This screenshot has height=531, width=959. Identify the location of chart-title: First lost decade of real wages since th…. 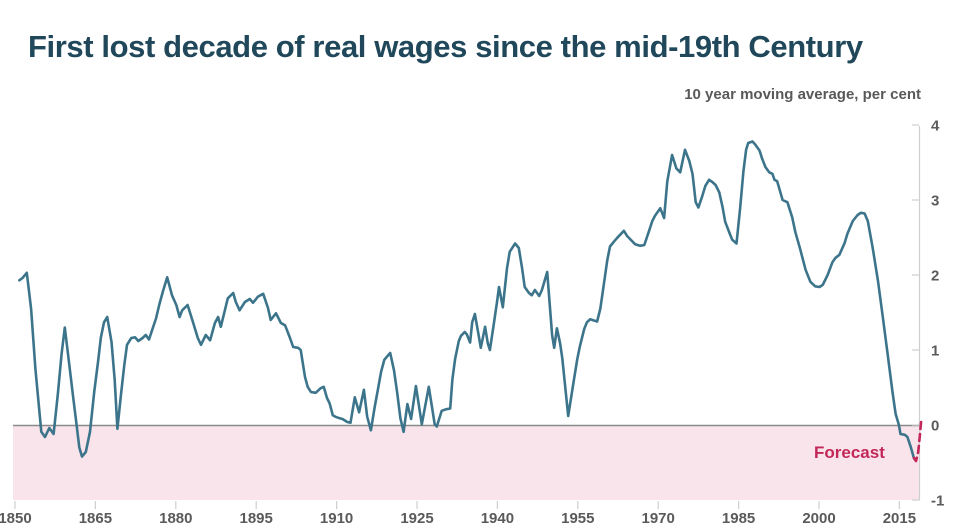
(445, 46).